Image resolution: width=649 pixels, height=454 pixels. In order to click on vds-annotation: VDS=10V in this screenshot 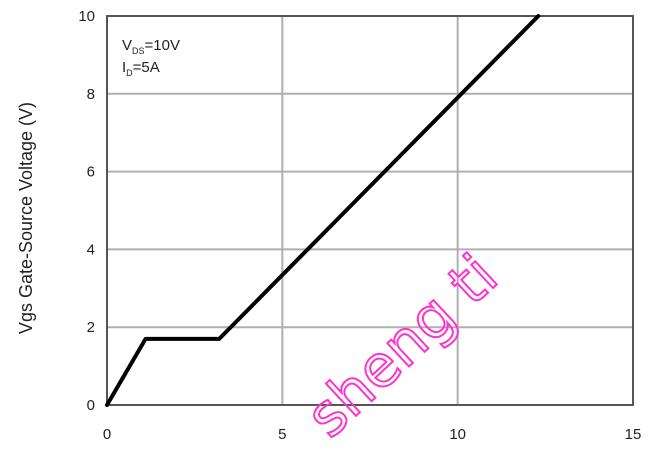, I will do `click(151, 46)`.